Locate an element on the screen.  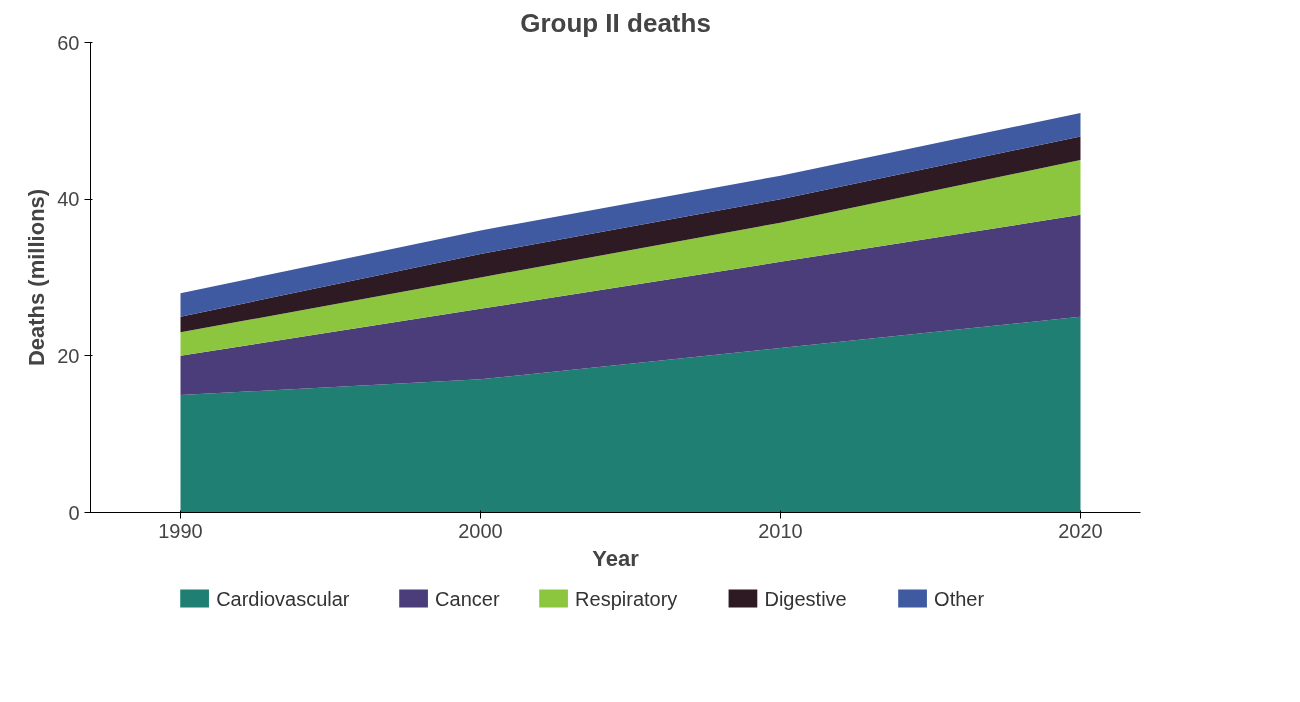
legend-label: Cardiovascular is located at coordinates (283, 598).